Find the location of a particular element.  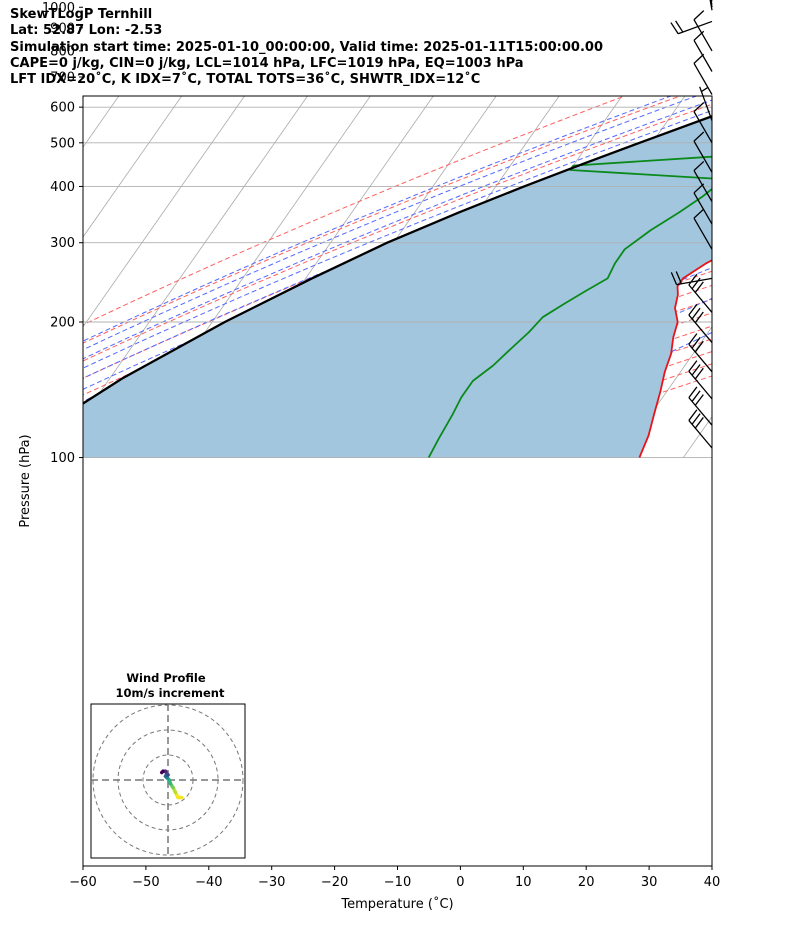

chart-title: SkewTLogP Ternhill is located at coordinates (81, 14).